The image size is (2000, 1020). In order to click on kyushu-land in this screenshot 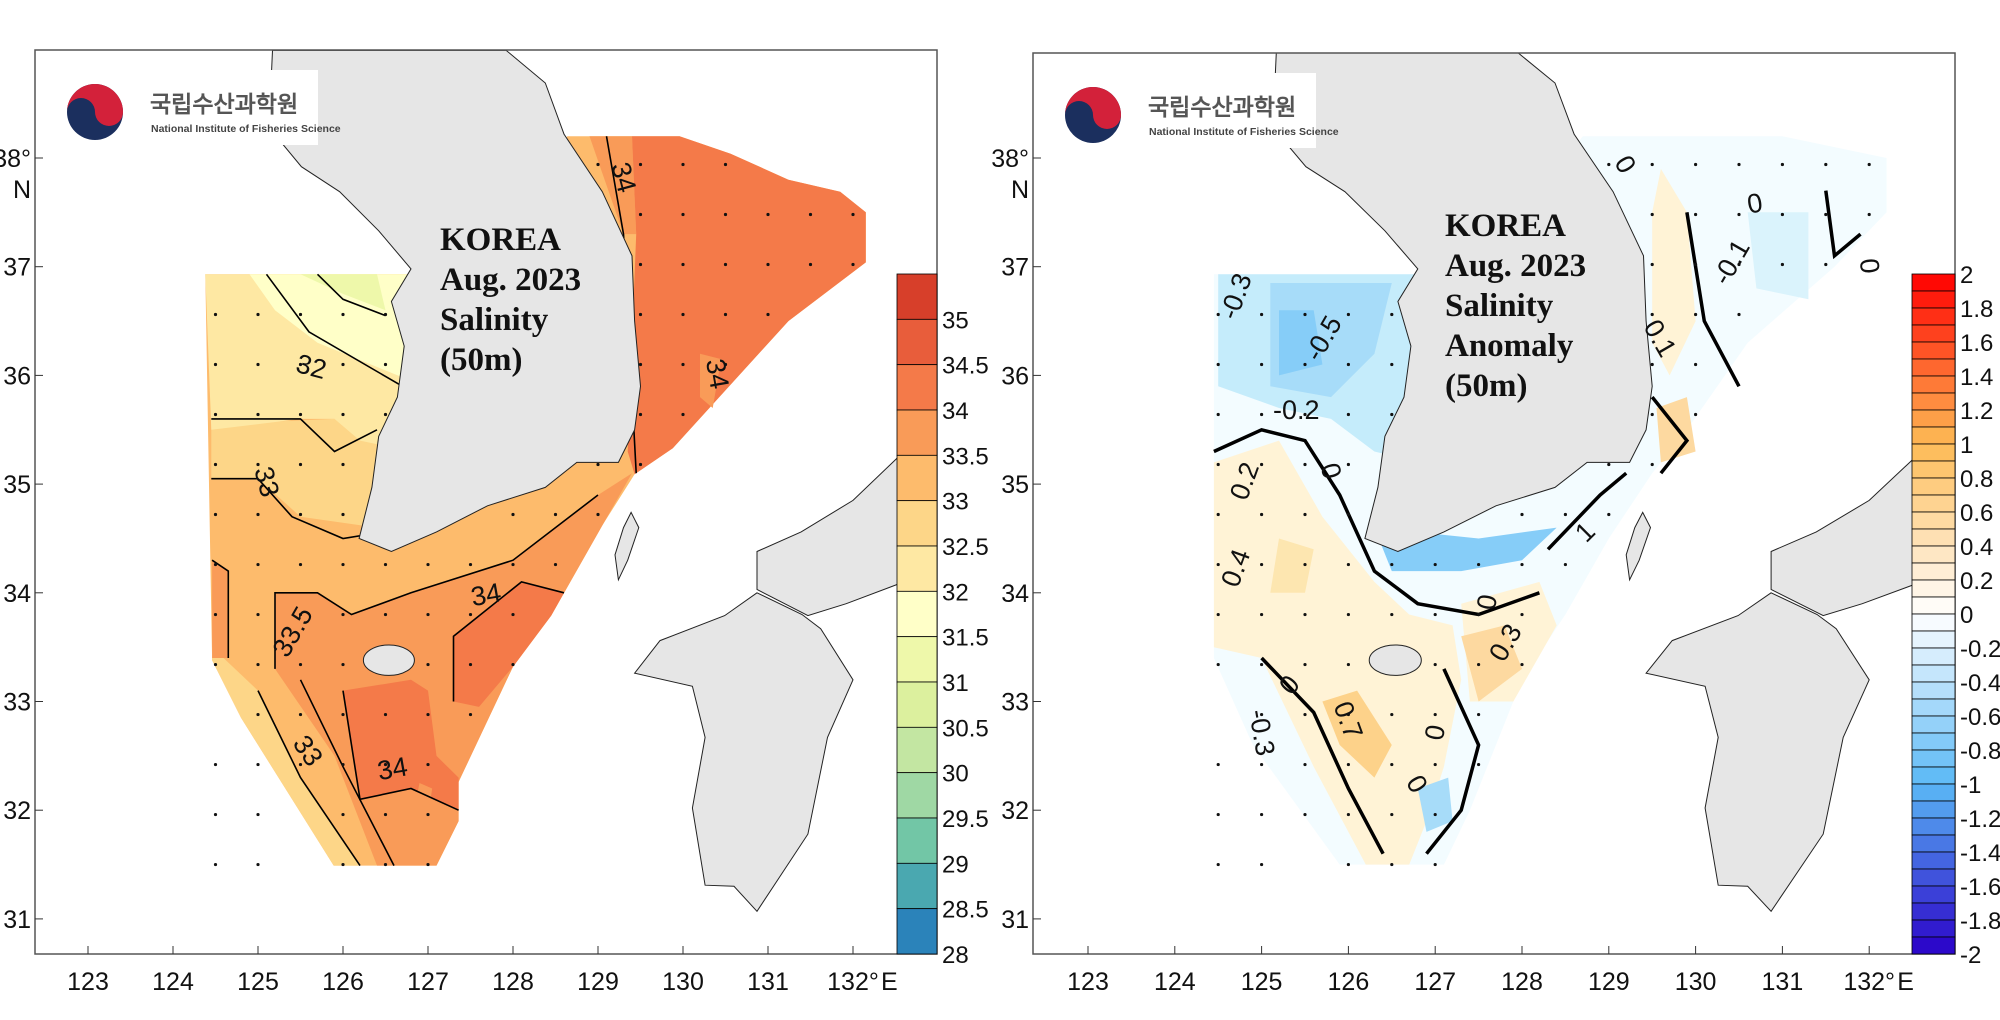, I will do `click(1757, 752)`.